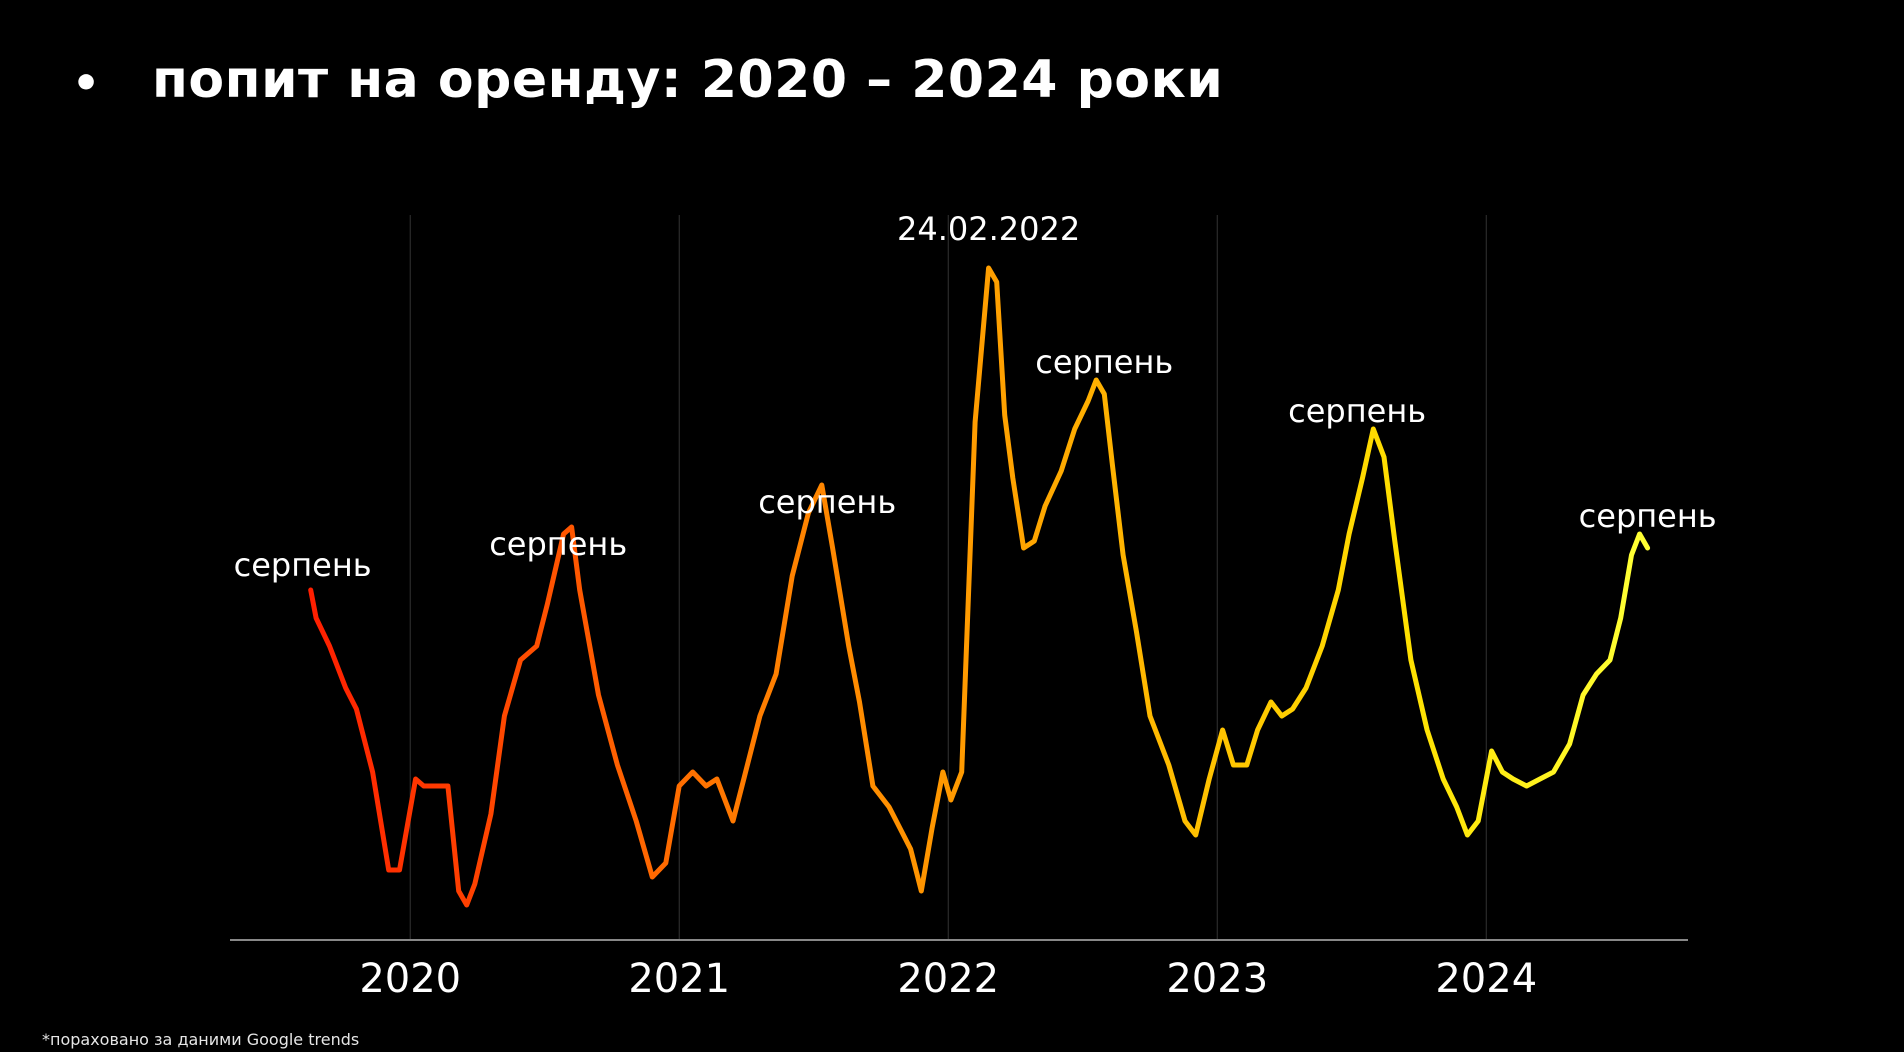  Describe the element at coordinates (303, 565) in the screenshot. I see `annotation-label-0: серпень` at that location.